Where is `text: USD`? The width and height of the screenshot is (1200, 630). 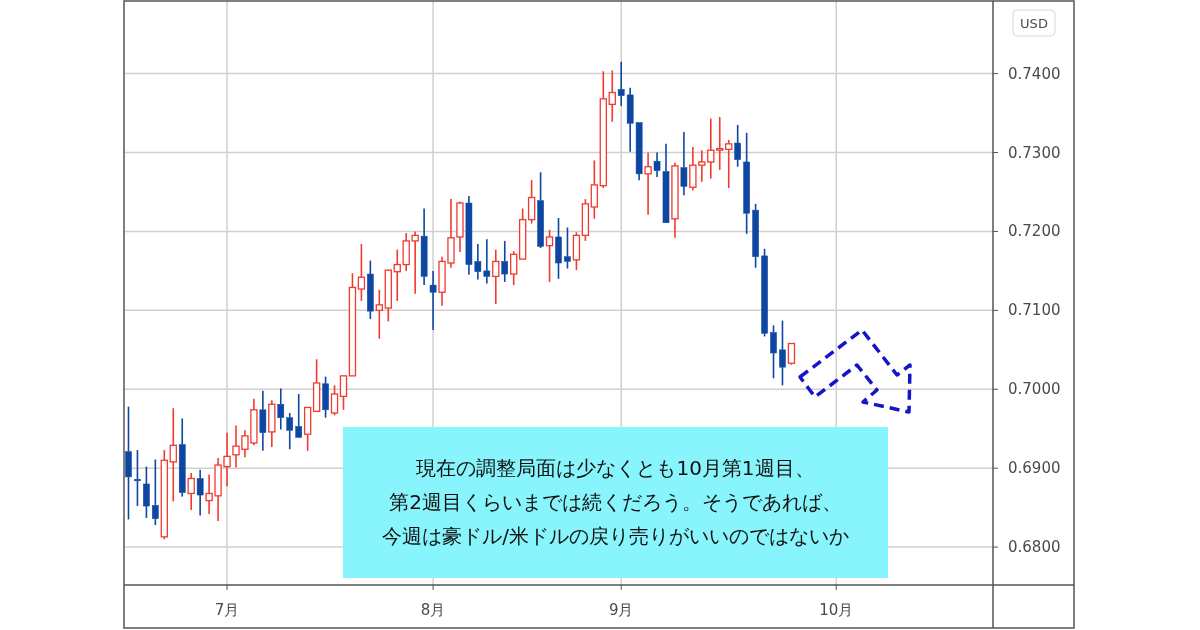 text: USD is located at coordinates (1034, 23).